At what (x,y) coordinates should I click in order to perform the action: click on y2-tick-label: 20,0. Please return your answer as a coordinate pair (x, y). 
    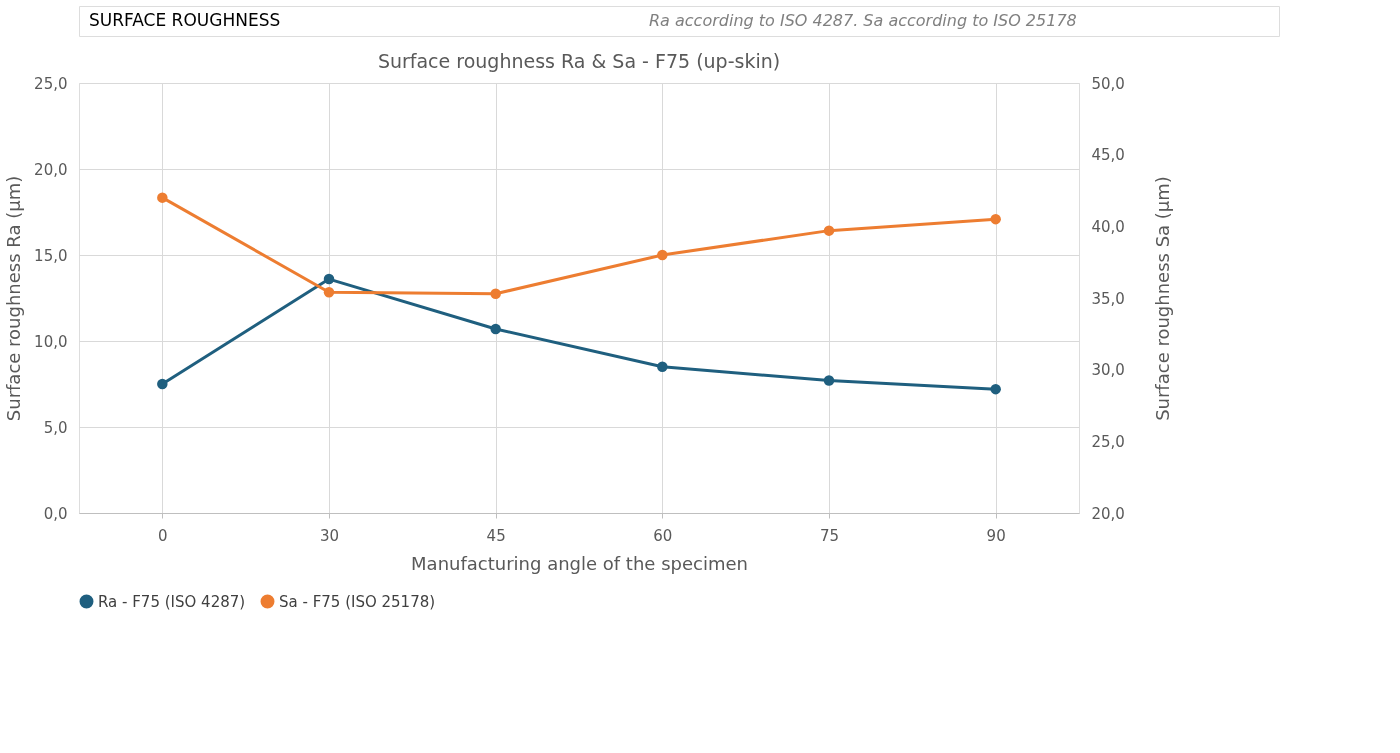
    Looking at the image, I should click on (1108, 513).